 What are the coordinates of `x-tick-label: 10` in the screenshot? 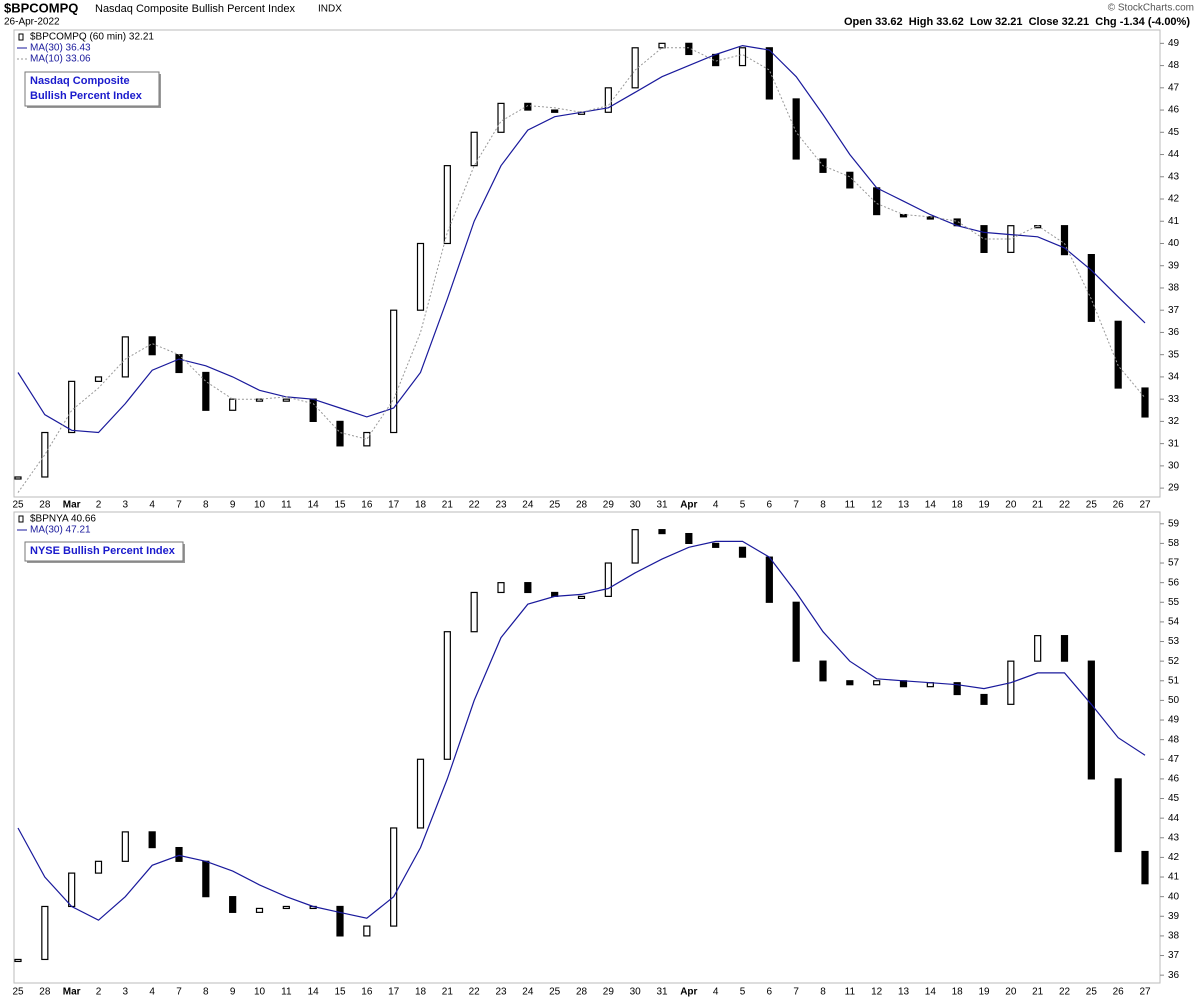 It's located at (260, 505).